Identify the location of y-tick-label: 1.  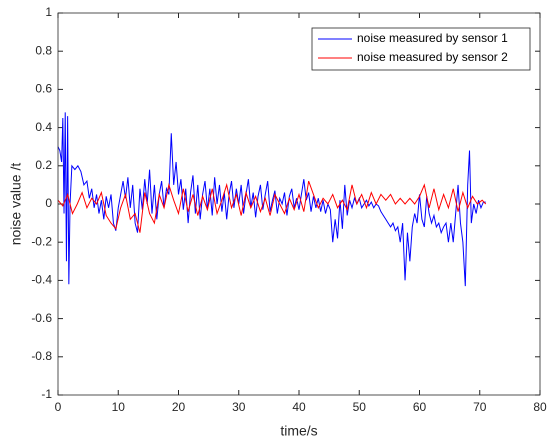
(48, 12).